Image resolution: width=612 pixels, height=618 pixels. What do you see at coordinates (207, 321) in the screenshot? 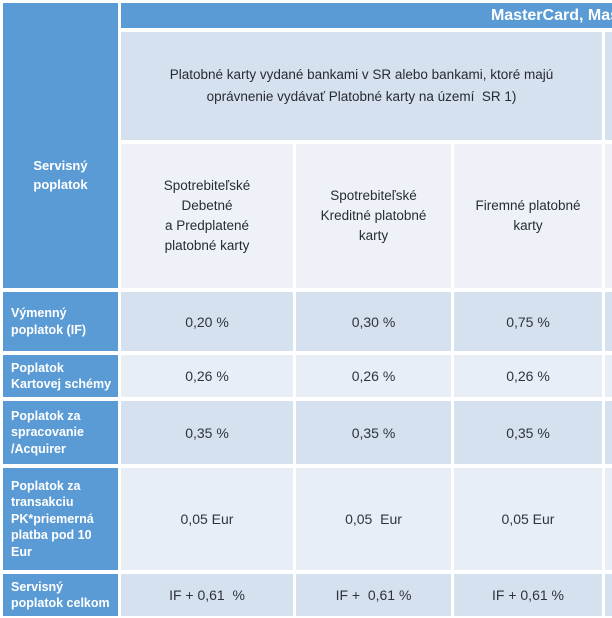
I see `value-cell: 0,20 %` at bounding box center [207, 321].